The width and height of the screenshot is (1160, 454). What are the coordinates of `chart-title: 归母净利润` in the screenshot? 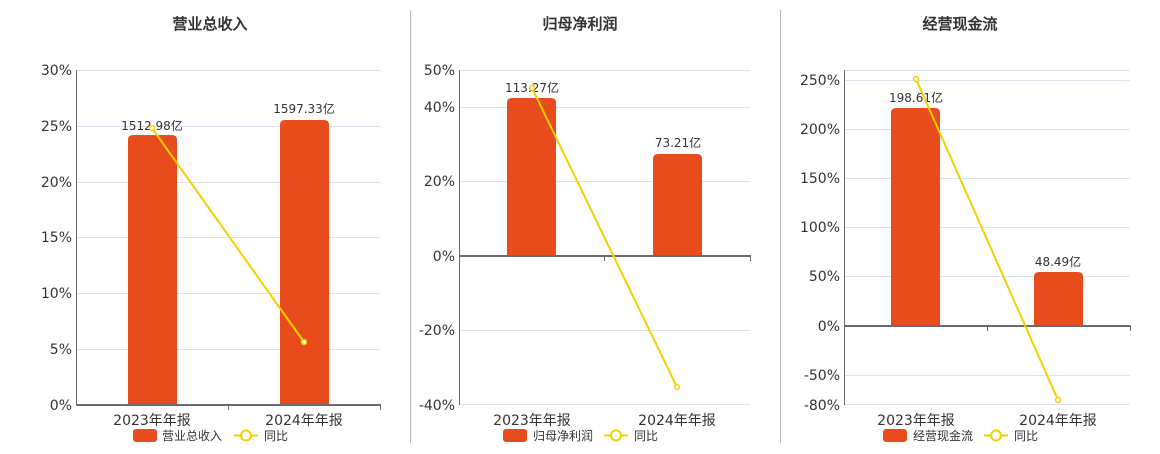 It's located at (579, 24).